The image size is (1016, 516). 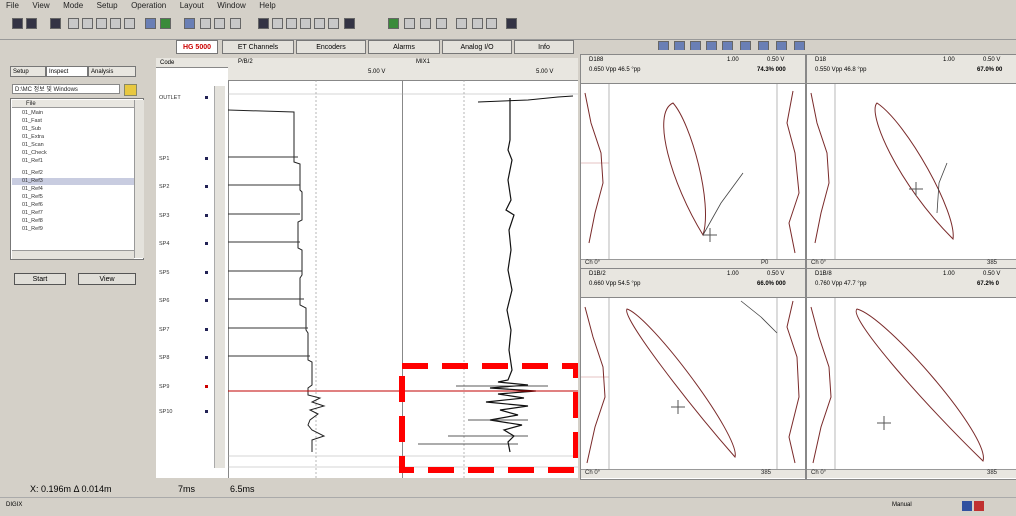 I want to click on lissajous-3-name: D1B/2, so click(x=597, y=274).